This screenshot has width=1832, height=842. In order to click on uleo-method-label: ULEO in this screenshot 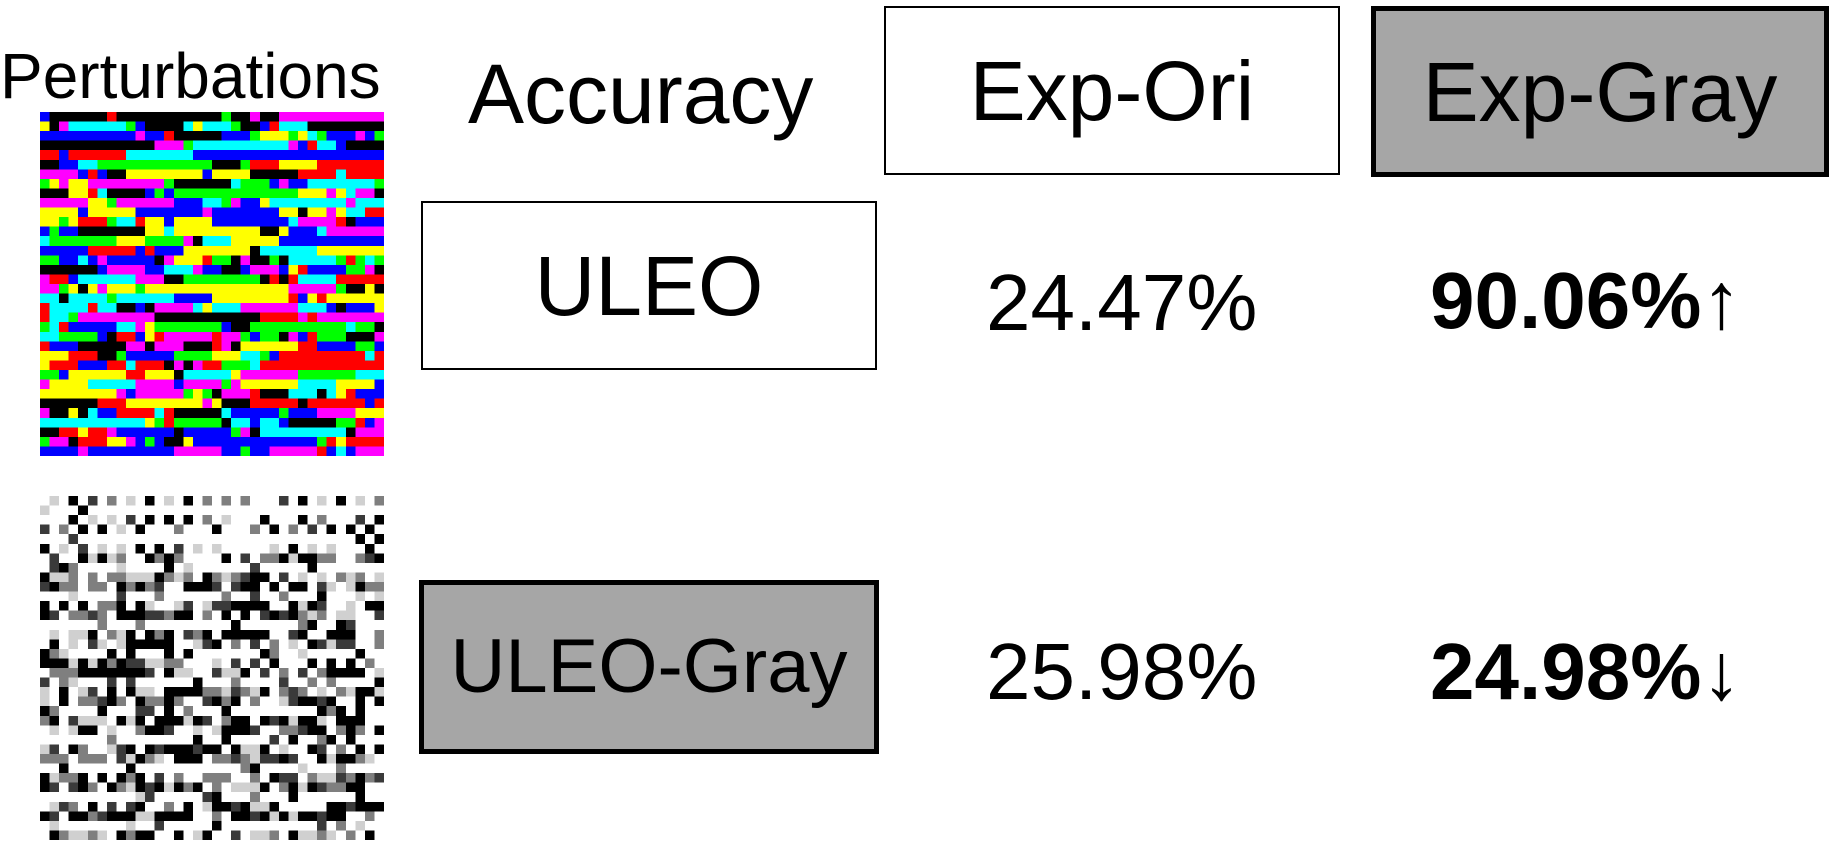, I will do `click(649, 285)`.